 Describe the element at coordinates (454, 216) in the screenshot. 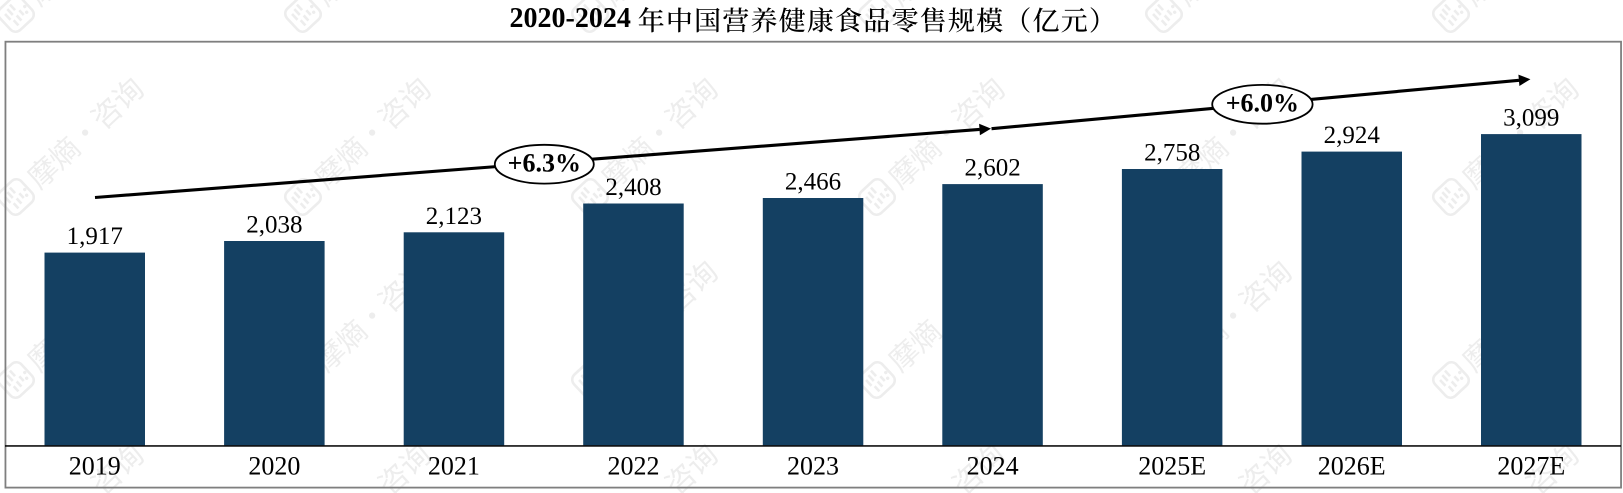

I see `svg-text: 2,123` at that location.